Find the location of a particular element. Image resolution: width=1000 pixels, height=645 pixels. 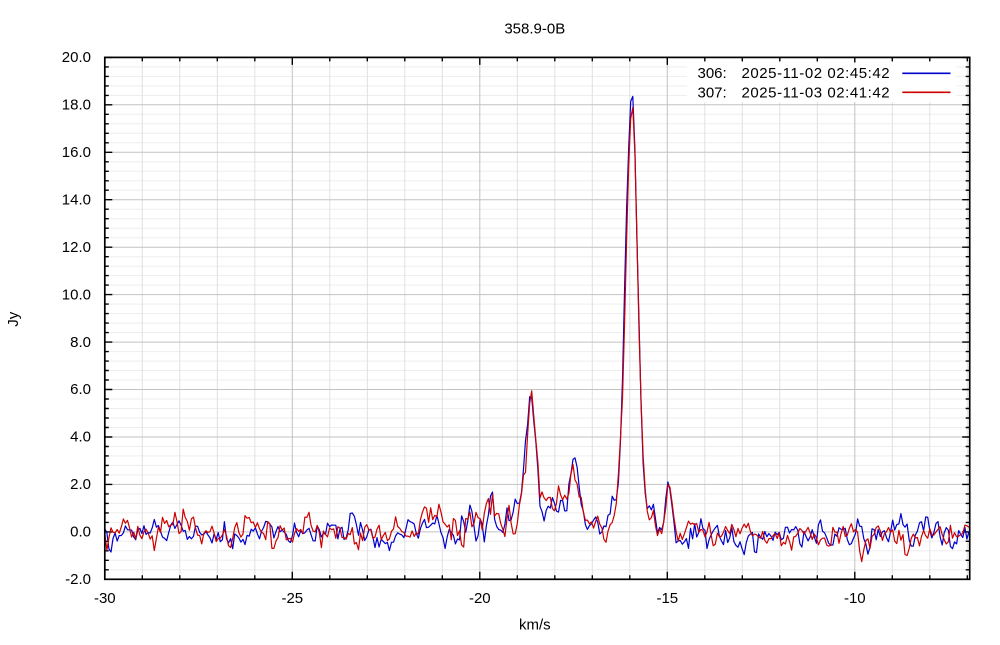

svg-text: 307: is located at coordinates (712, 92).